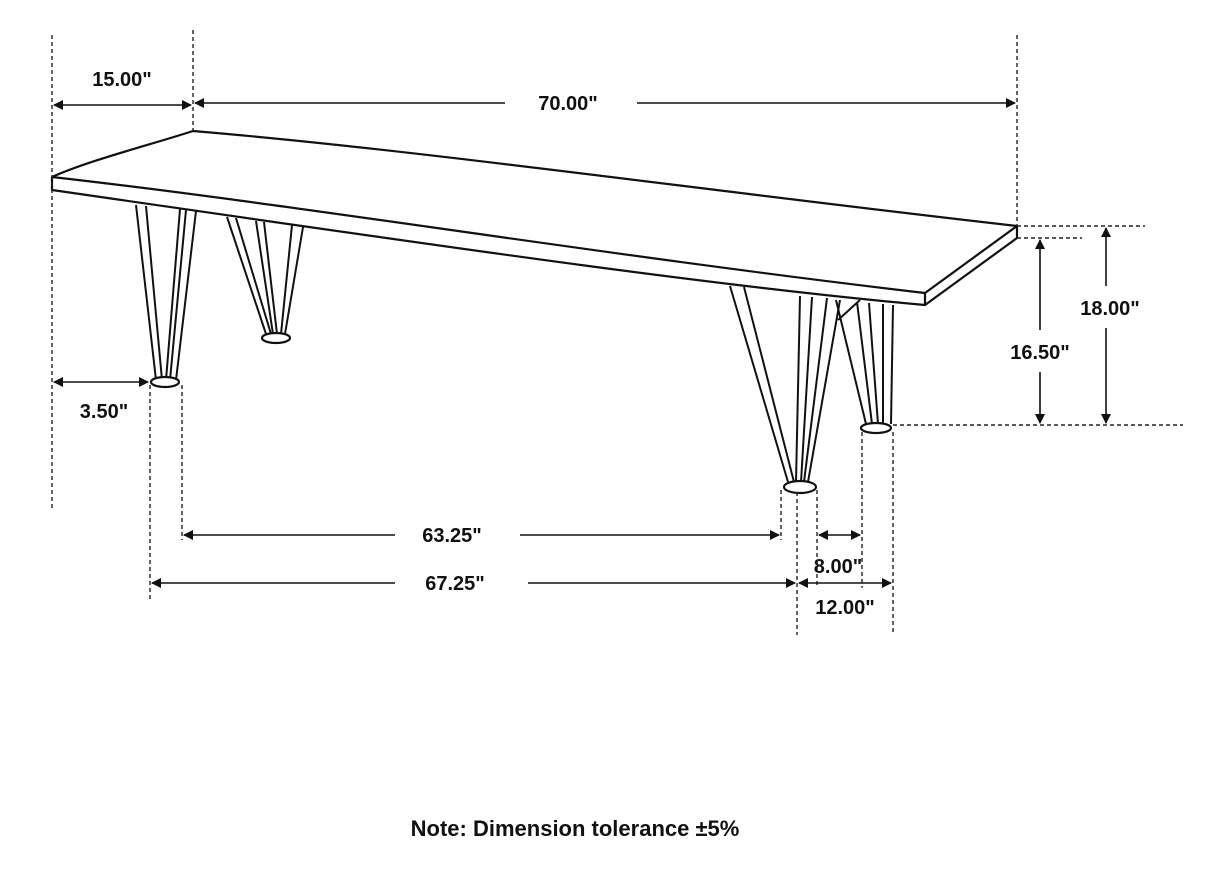 The image size is (1214, 870). Describe the element at coordinates (104, 412) in the screenshot. I see `label-leg-inset: 3.50"` at that location.